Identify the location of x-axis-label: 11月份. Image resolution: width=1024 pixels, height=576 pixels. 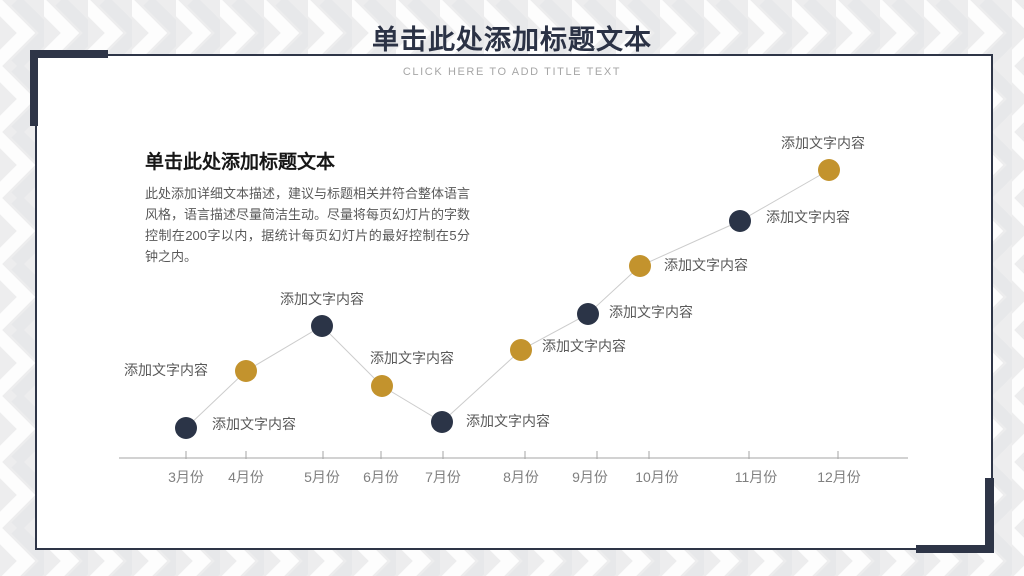
(756, 477).